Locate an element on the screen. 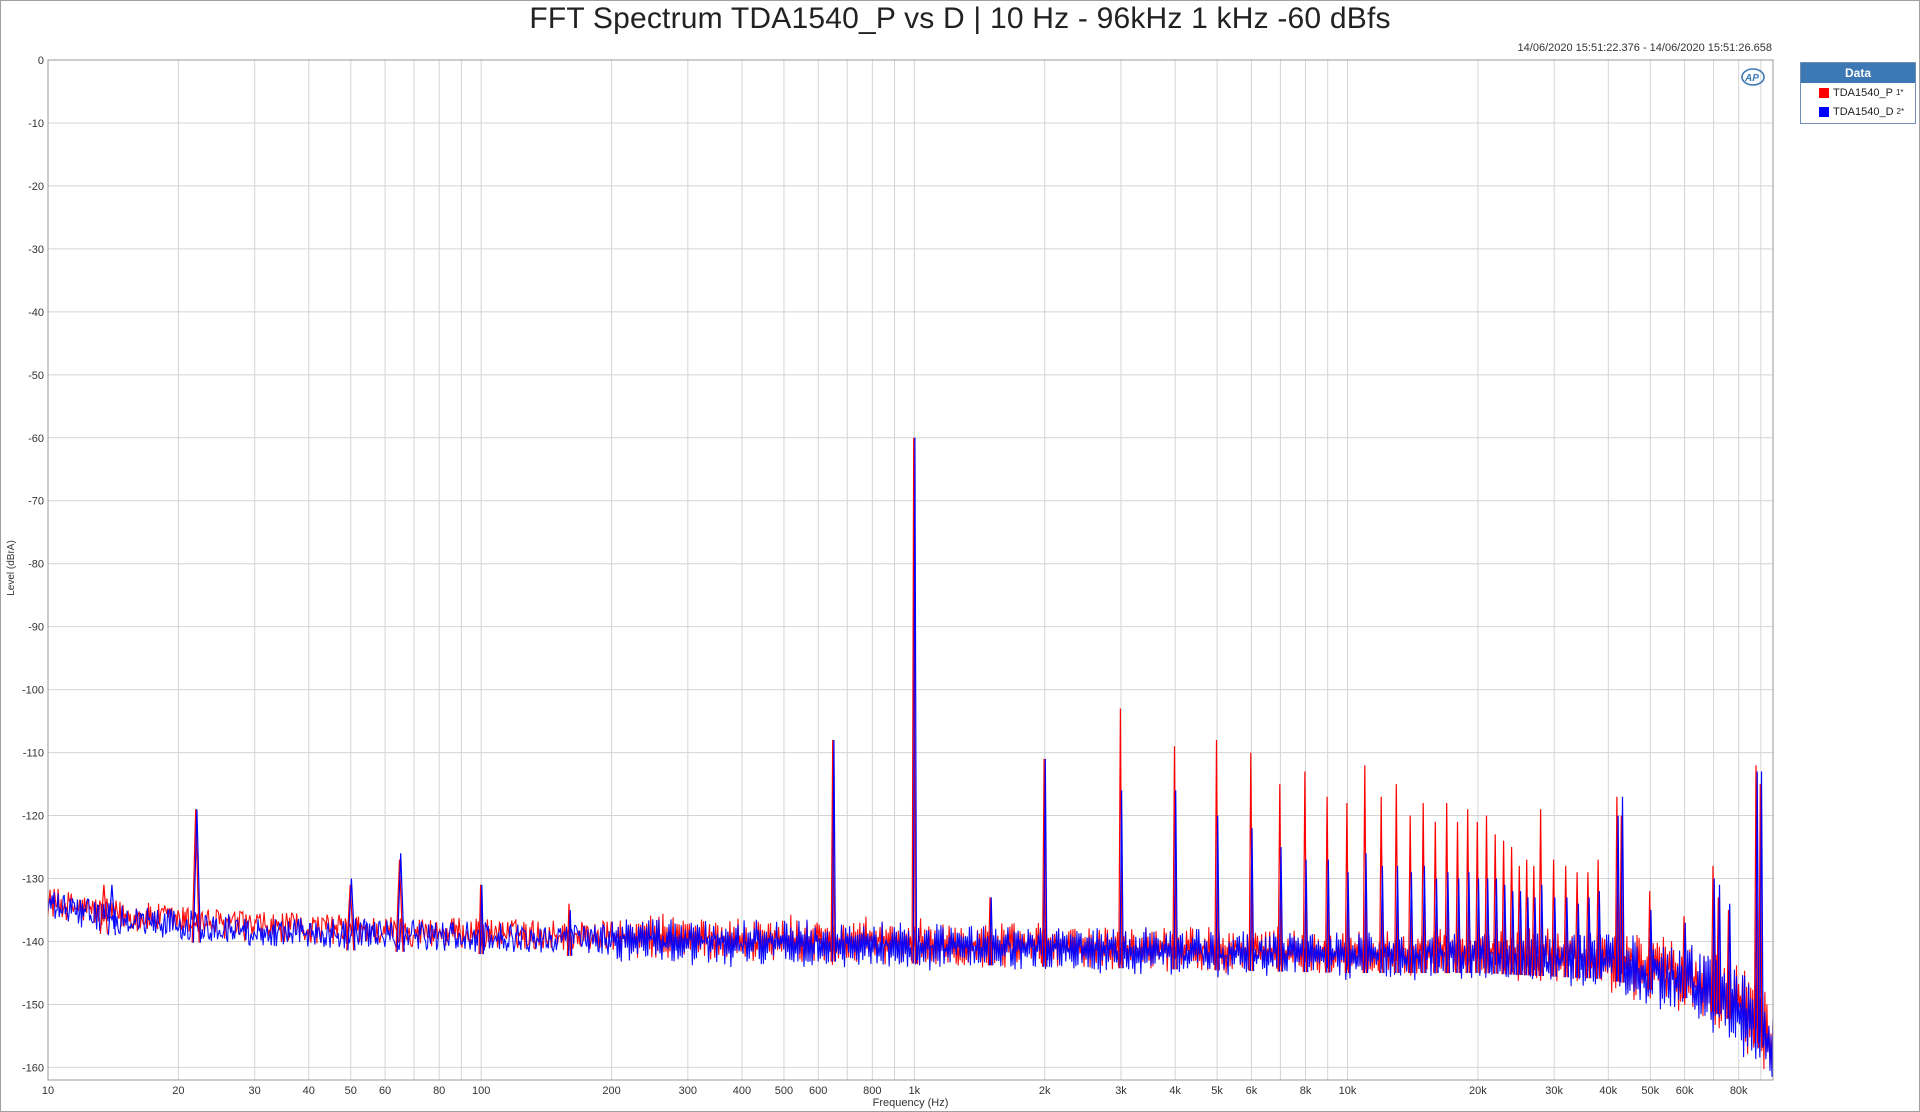 The height and width of the screenshot is (1112, 1920). legend-header: Data is located at coordinates (1858, 73).